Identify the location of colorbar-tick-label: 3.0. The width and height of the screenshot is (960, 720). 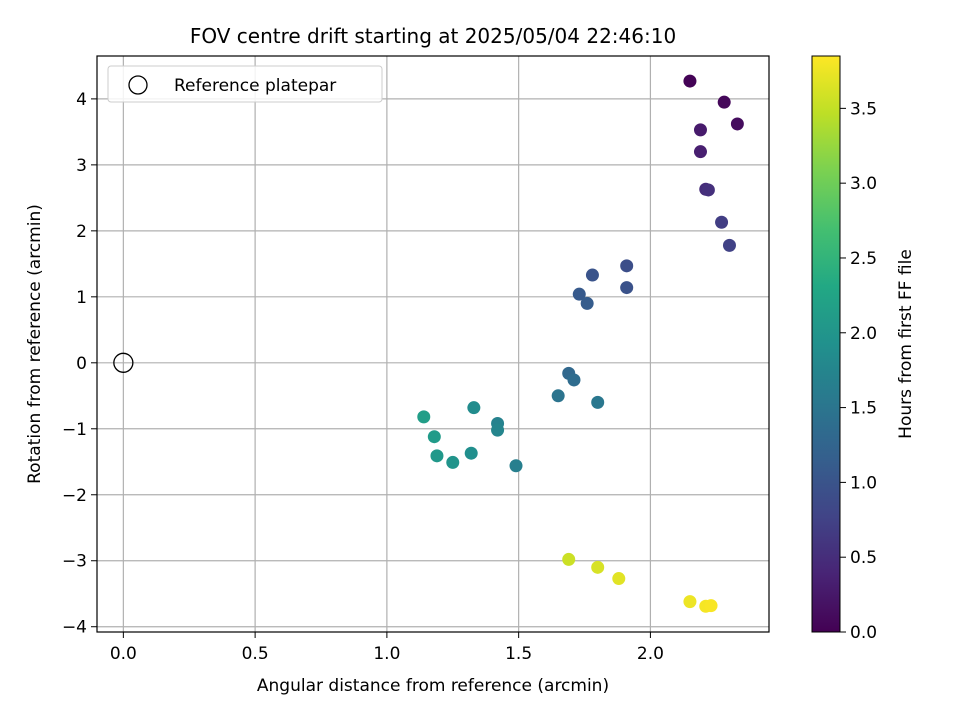
(863, 184).